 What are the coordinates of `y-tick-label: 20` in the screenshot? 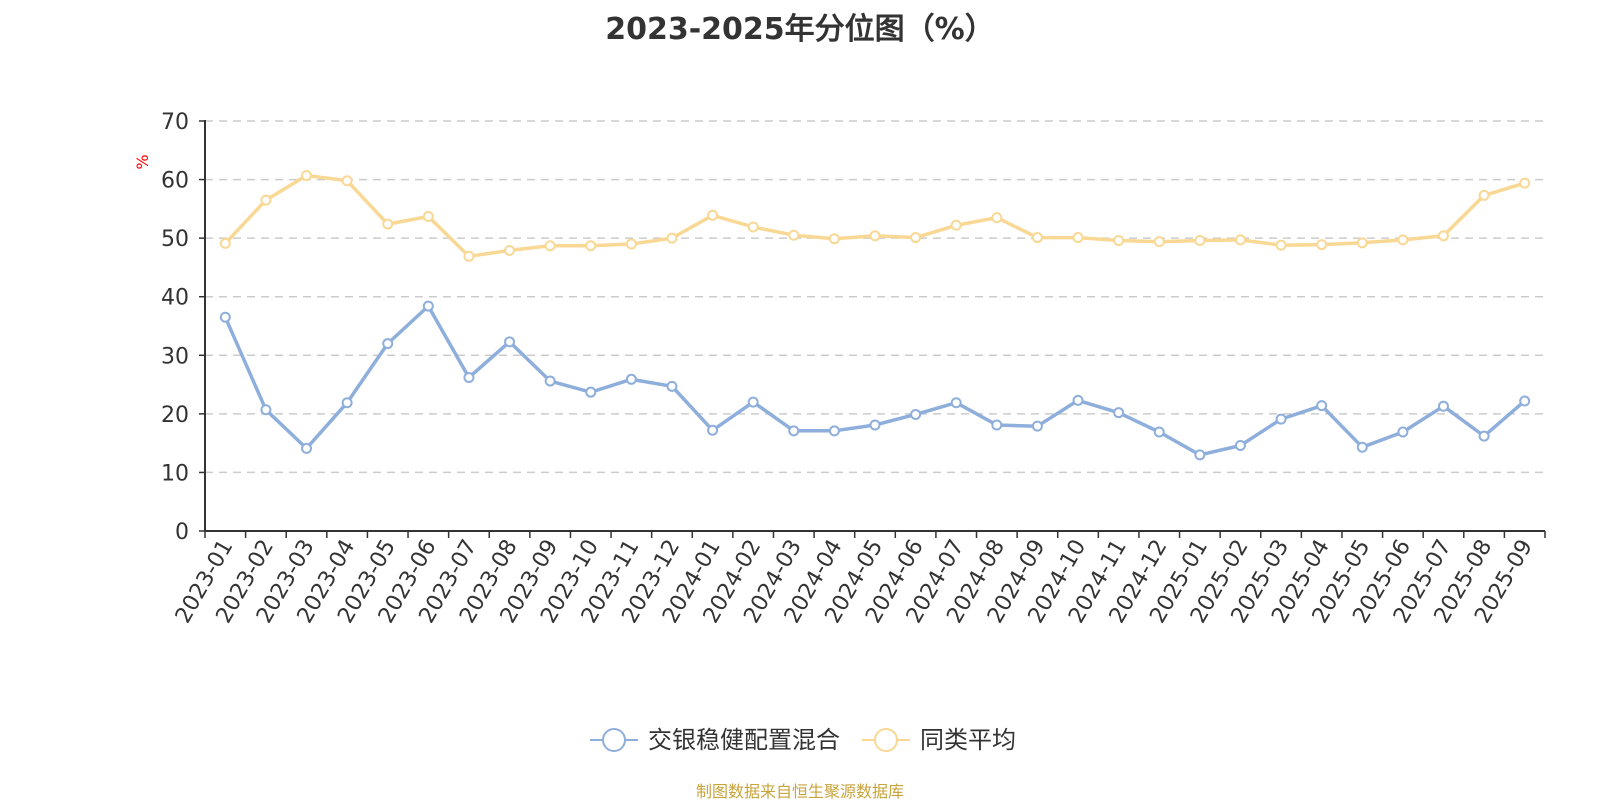 It's located at (175, 415).